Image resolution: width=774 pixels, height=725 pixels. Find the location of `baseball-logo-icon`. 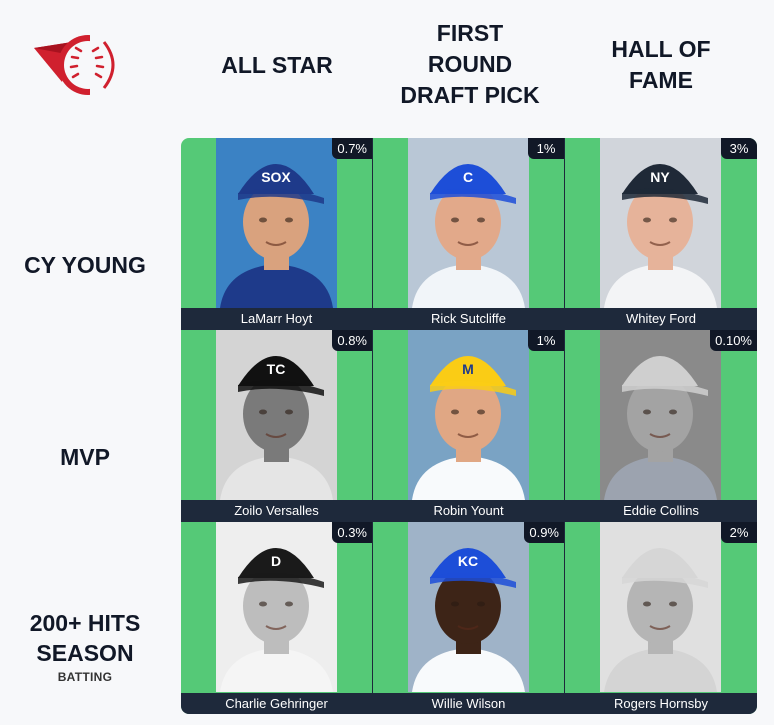

baseball-logo-icon is located at coordinates (82, 65).